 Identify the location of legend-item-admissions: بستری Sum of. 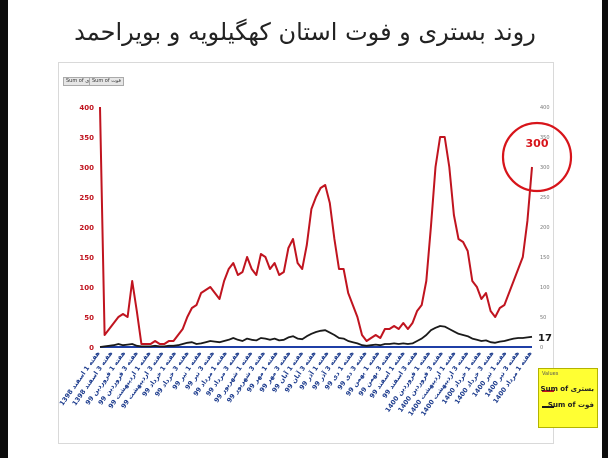
(568, 390).